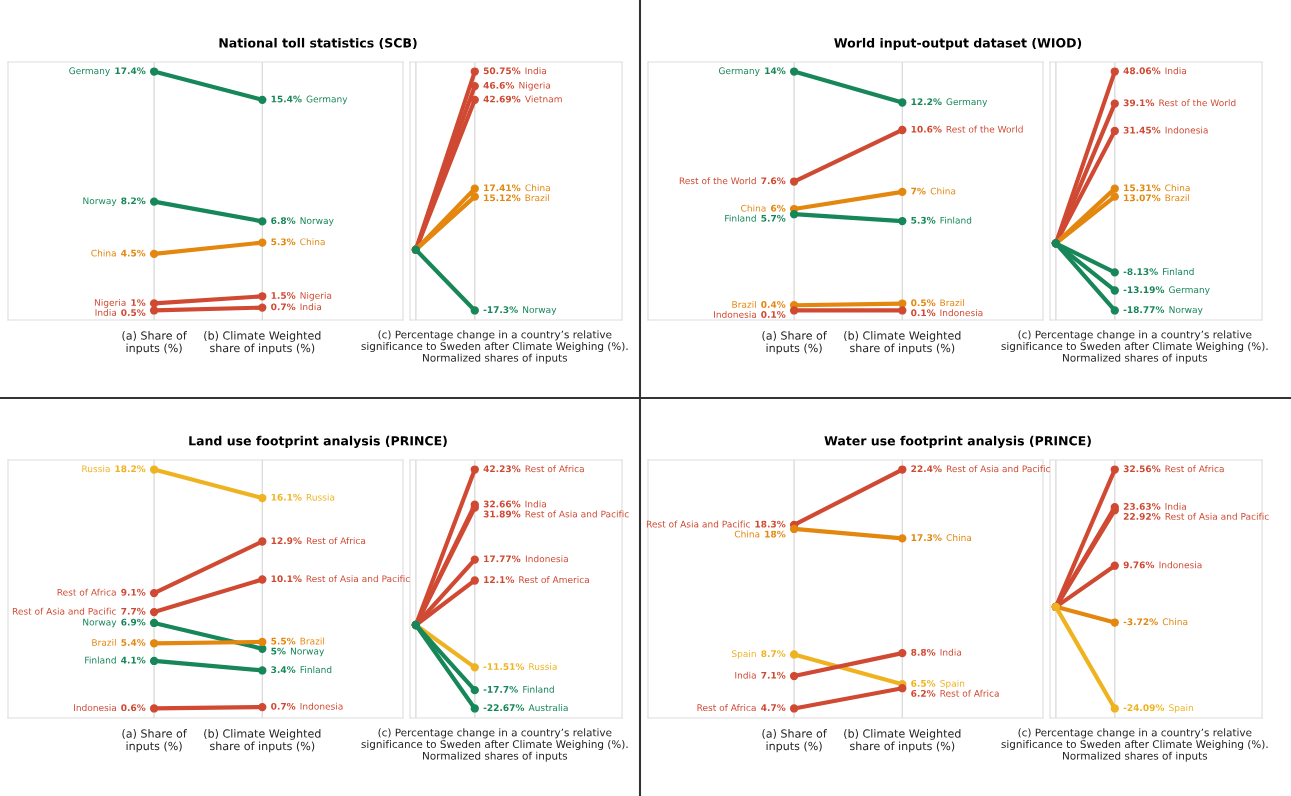 The height and width of the screenshot is (796, 1291). Describe the element at coordinates (1142, 198) in the screenshot. I see `data-label: 13.07%` at that location.